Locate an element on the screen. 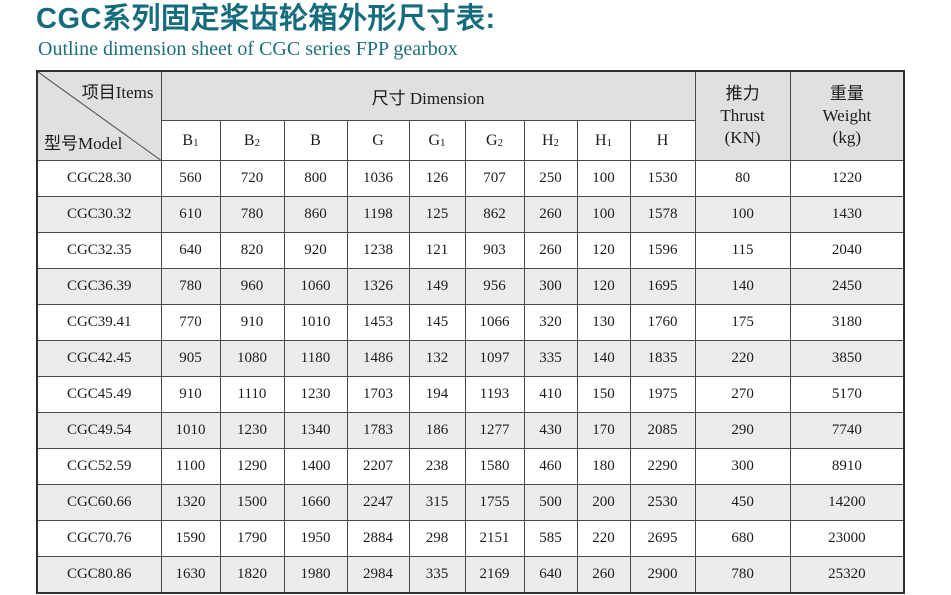  value-cell: 1580 is located at coordinates (494, 466).